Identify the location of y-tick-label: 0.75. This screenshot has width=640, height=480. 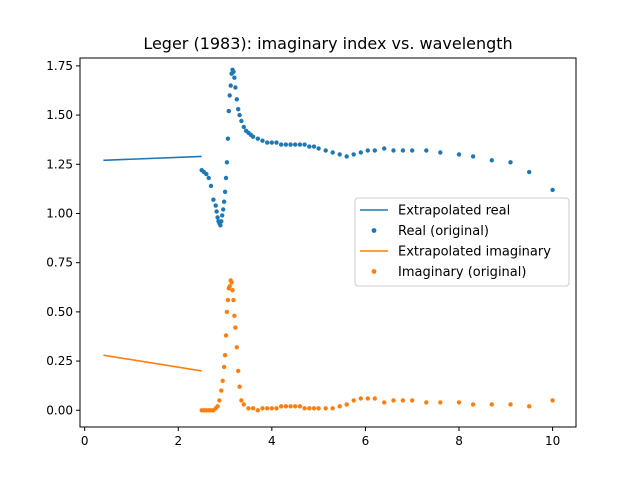
(59, 263).